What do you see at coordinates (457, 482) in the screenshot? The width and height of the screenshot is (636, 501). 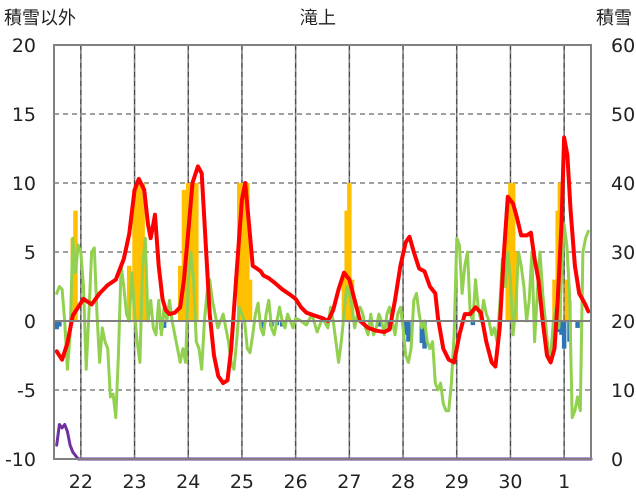 I see `x-tick-label: 29` at bounding box center [457, 482].